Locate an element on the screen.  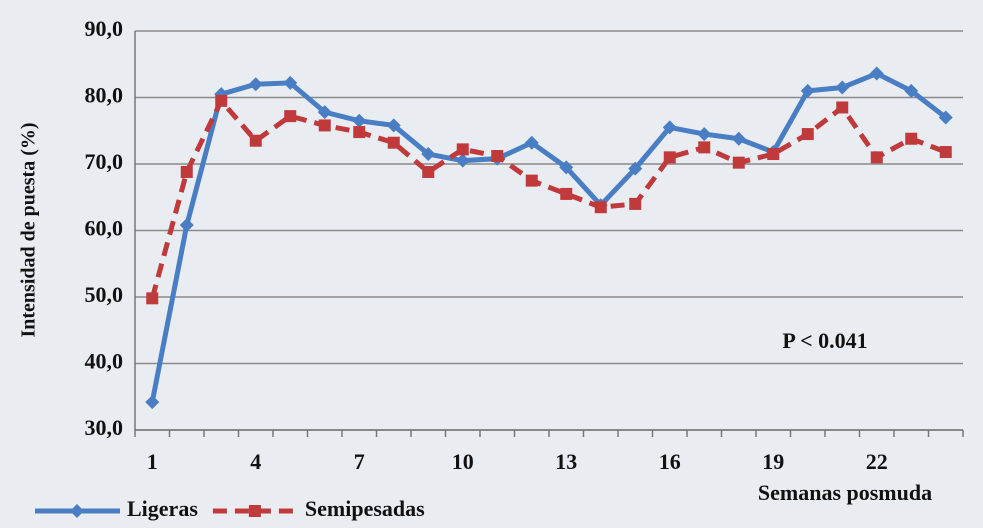
x-tick-label: 22 is located at coordinates (877, 461).